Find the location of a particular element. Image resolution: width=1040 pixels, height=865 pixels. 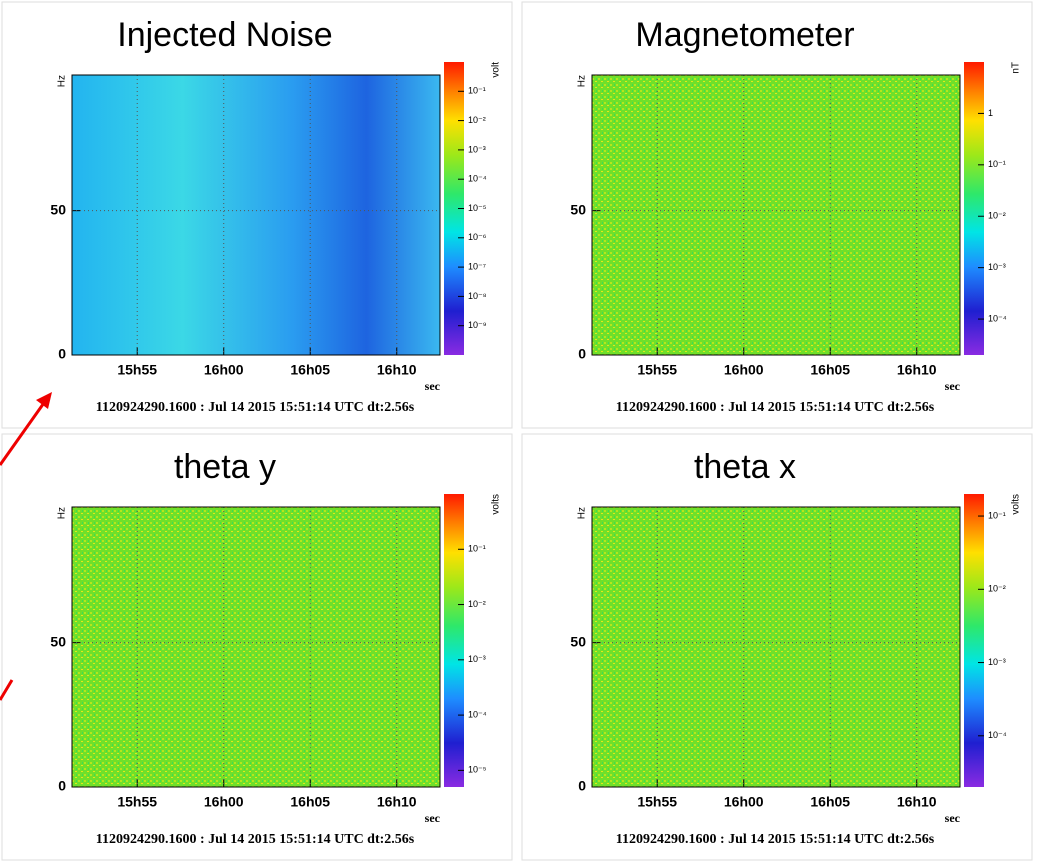

colorbar-tick-label: 10⁻⁷ is located at coordinates (477, 266).